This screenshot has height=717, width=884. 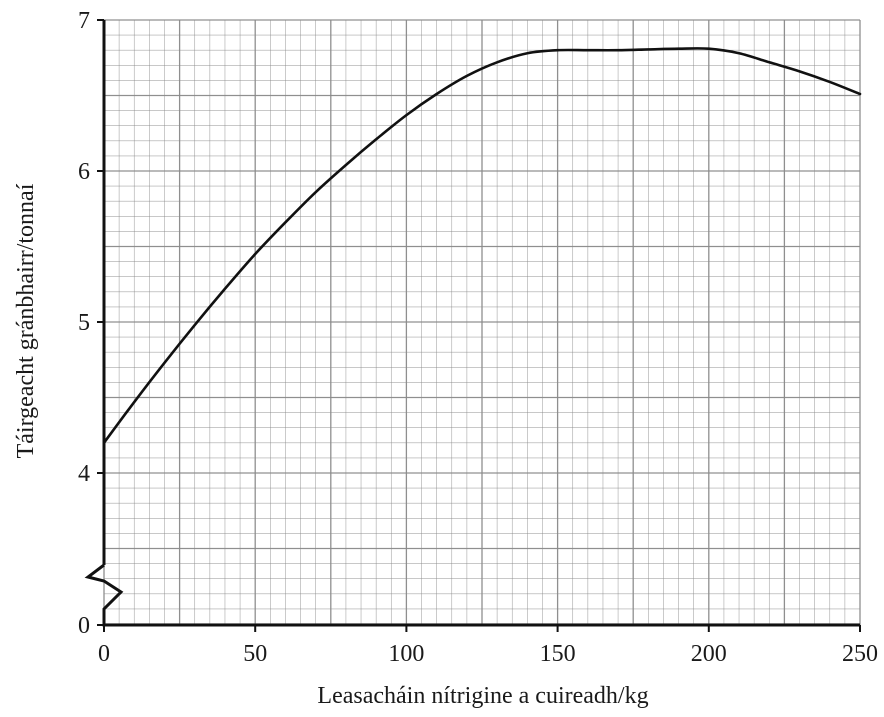 I want to click on x-tick-label: 150, so click(x=558, y=654).